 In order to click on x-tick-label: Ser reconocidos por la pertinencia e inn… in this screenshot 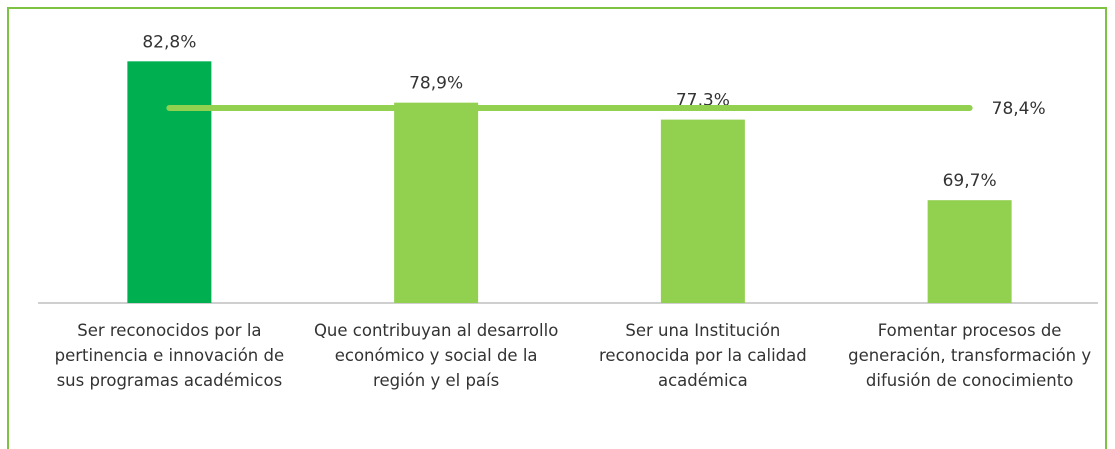, I will do `click(169, 355)`.